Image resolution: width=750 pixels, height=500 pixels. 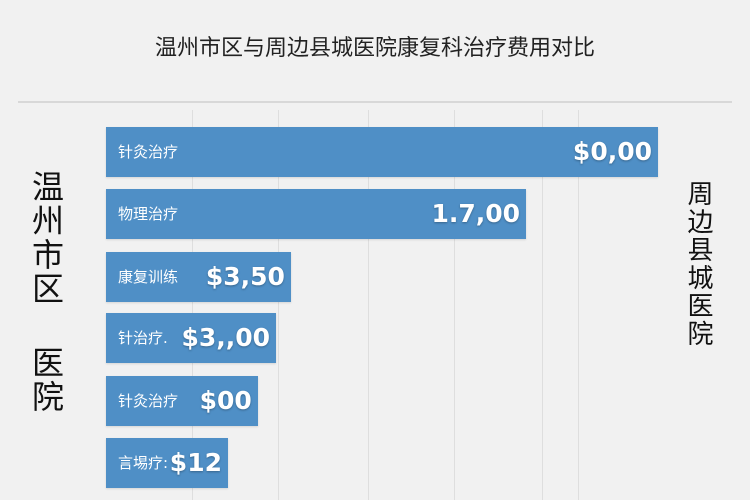 I want to click on bar: 针灸治疗 $0,00, so click(x=382, y=152).